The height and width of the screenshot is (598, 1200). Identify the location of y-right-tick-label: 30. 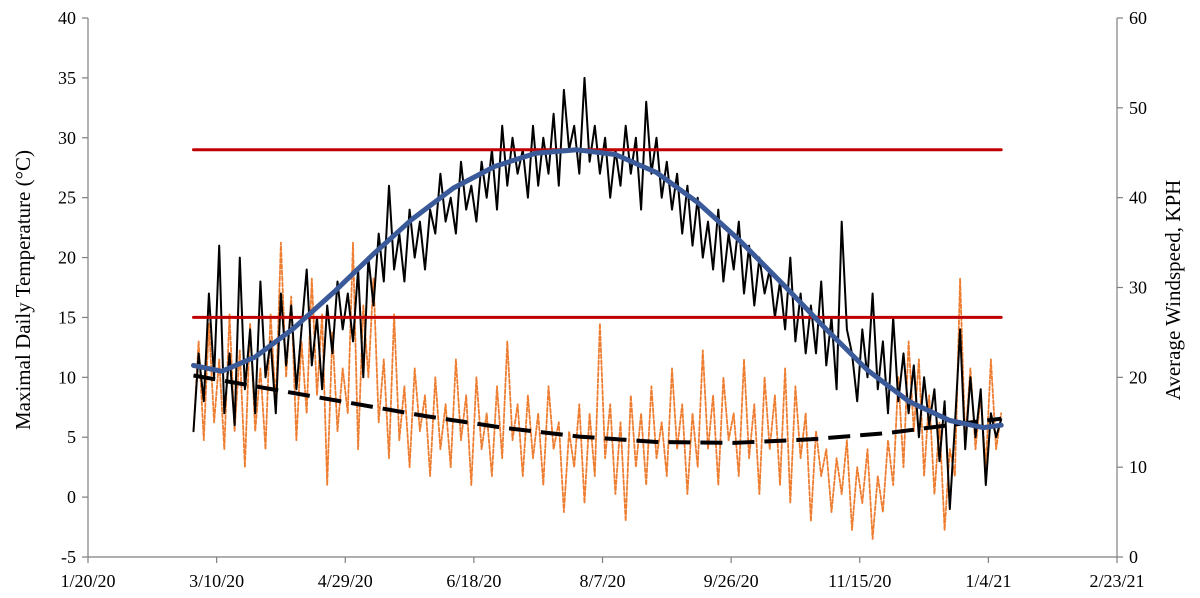
(1138, 288).